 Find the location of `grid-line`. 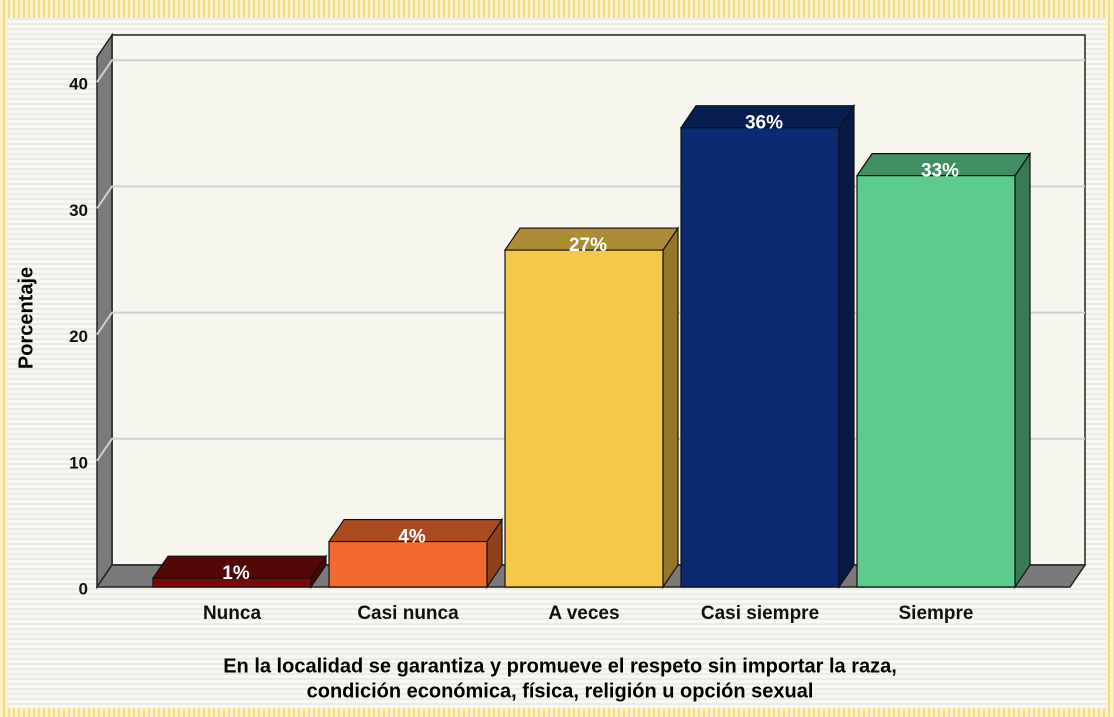

grid-line is located at coordinates (590, 71).